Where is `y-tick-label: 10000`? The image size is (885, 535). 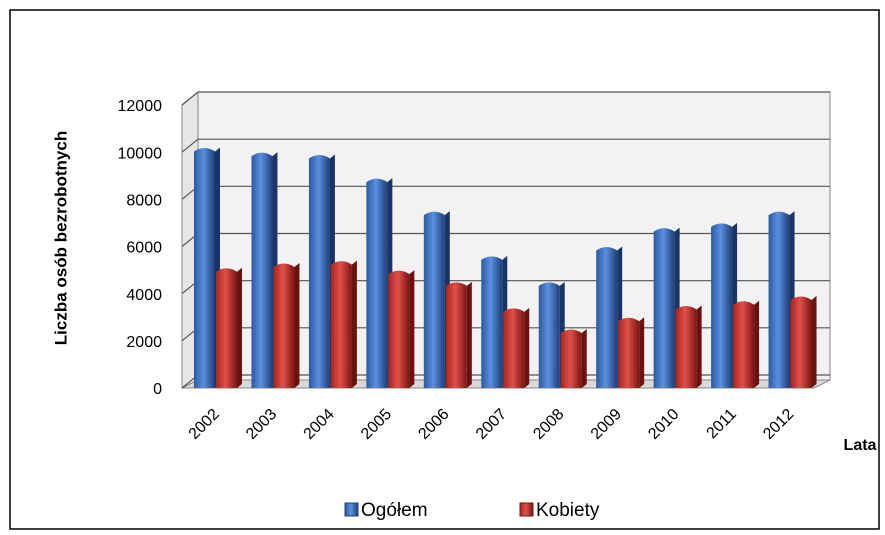
y-tick-label: 10000 is located at coordinates (140, 153).